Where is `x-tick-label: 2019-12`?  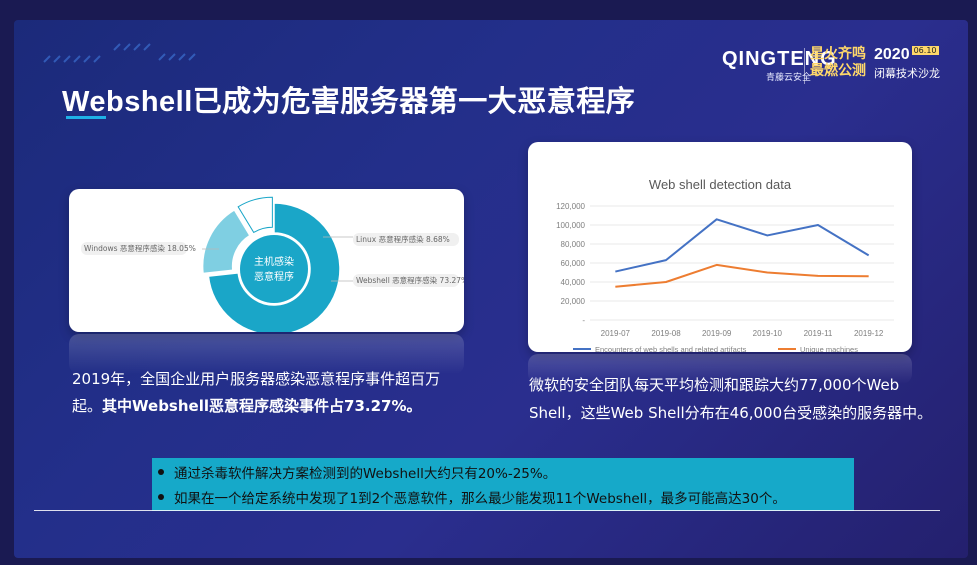 x-tick-label: 2019-12 is located at coordinates (869, 333).